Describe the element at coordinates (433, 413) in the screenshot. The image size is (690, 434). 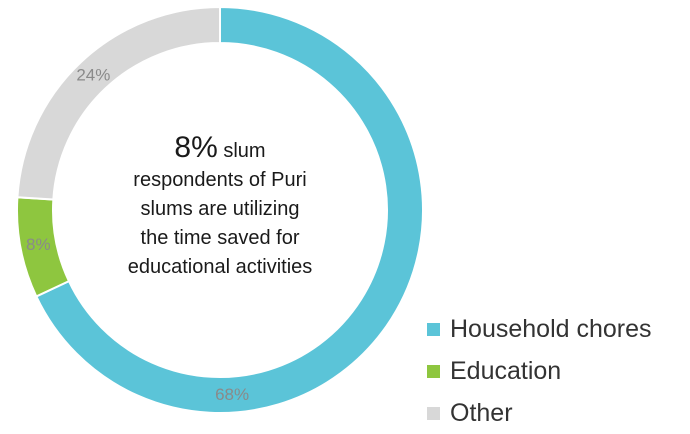
I see `legend-swatch-other` at that location.